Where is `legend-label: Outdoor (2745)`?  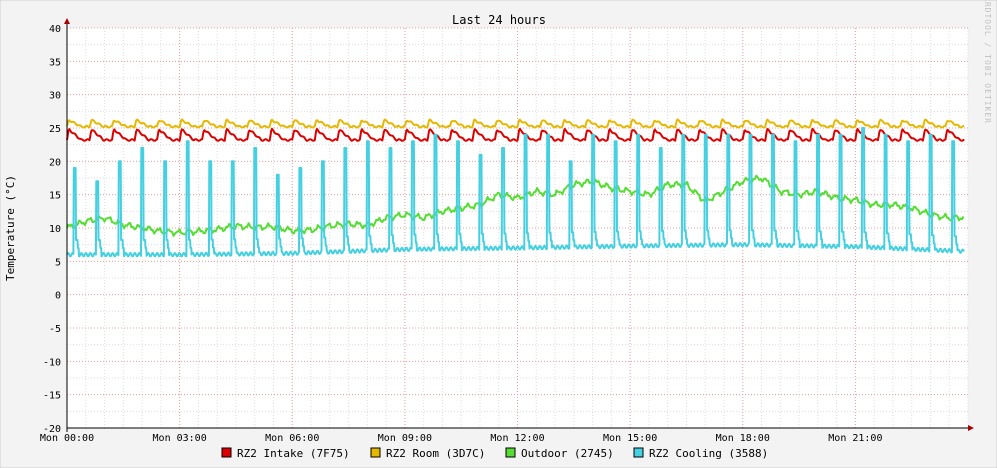 legend-label: Outdoor (2745) is located at coordinates (567, 453).